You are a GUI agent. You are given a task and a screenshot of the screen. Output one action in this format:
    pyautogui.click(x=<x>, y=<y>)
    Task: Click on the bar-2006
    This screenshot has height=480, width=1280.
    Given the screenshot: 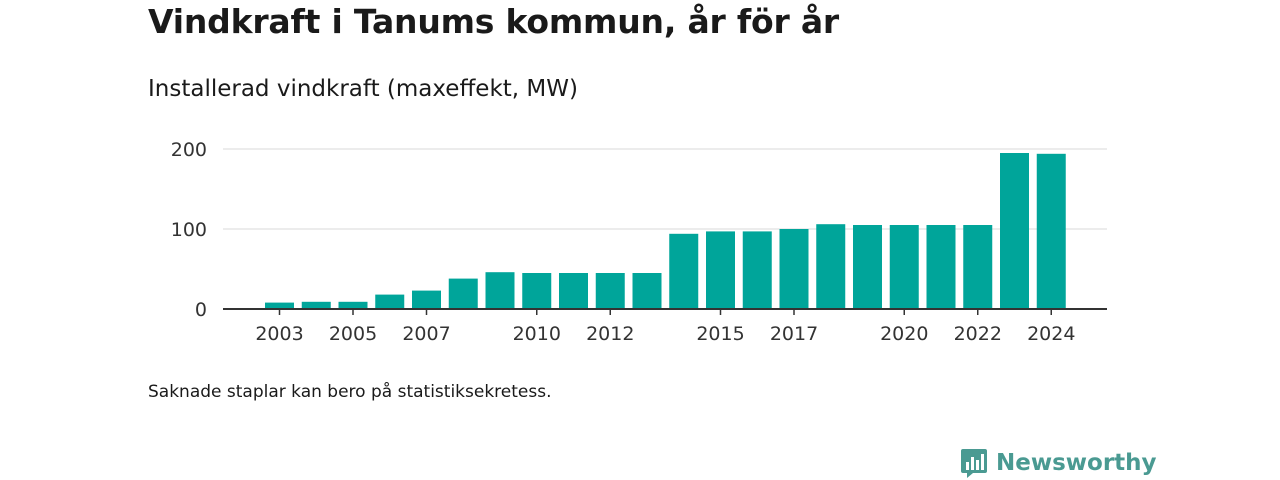 What is the action you would take?
    pyautogui.click(x=390, y=301)
    